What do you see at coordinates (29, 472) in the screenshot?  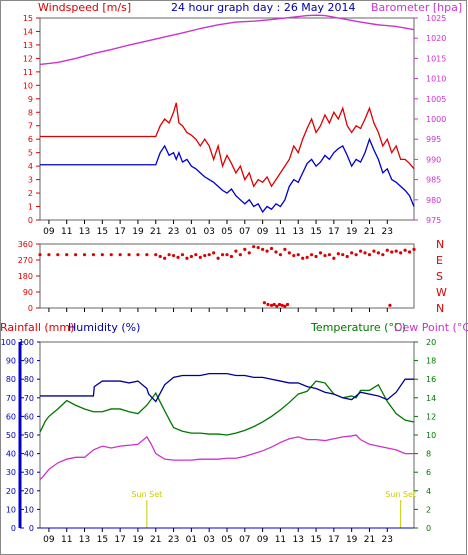 I see `humidity-tick-label: 30` at bounding box center [29, 472].